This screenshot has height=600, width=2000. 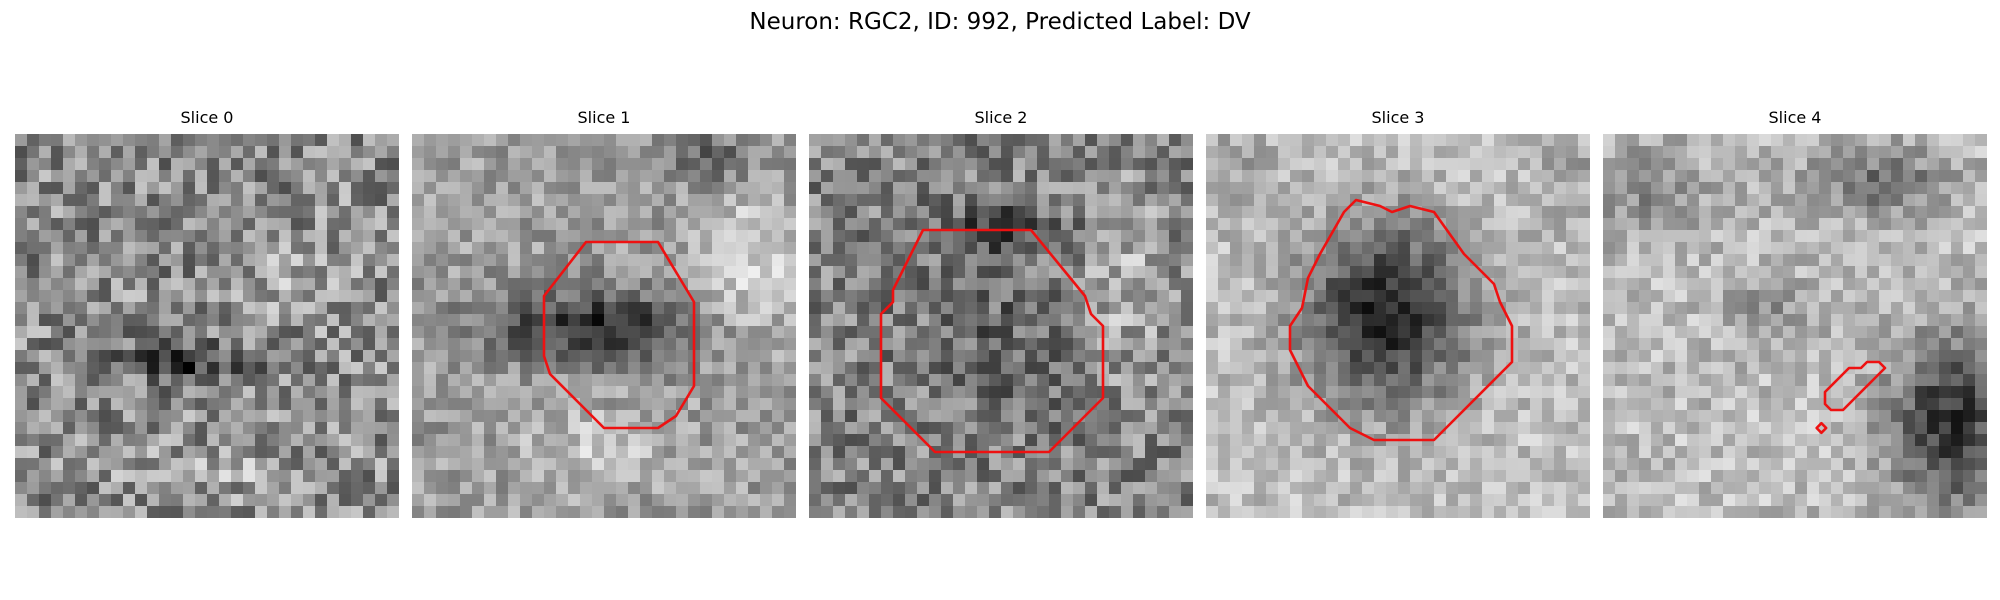 I want to click on slice-panel-1: Slice 1, so click(x=604, y=313).